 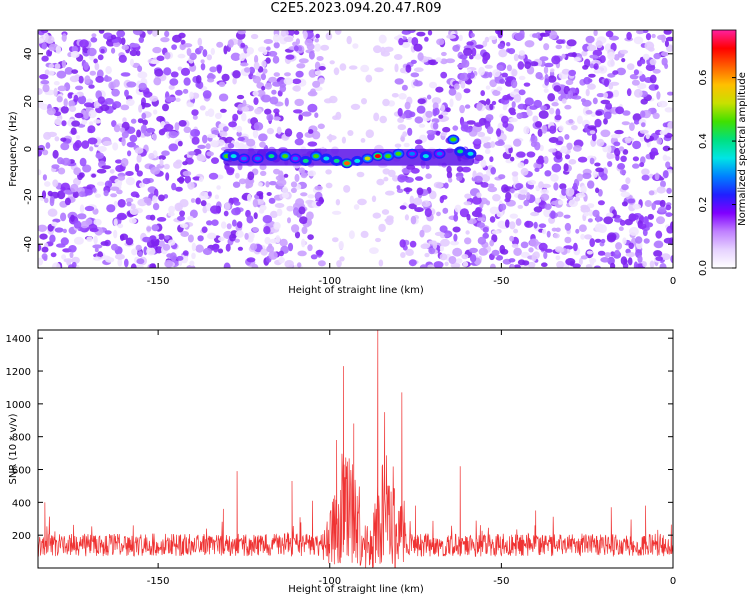 I want to click on spectrogram-x-axis-label: Height of straight line (km), so click(x=356, y=290).